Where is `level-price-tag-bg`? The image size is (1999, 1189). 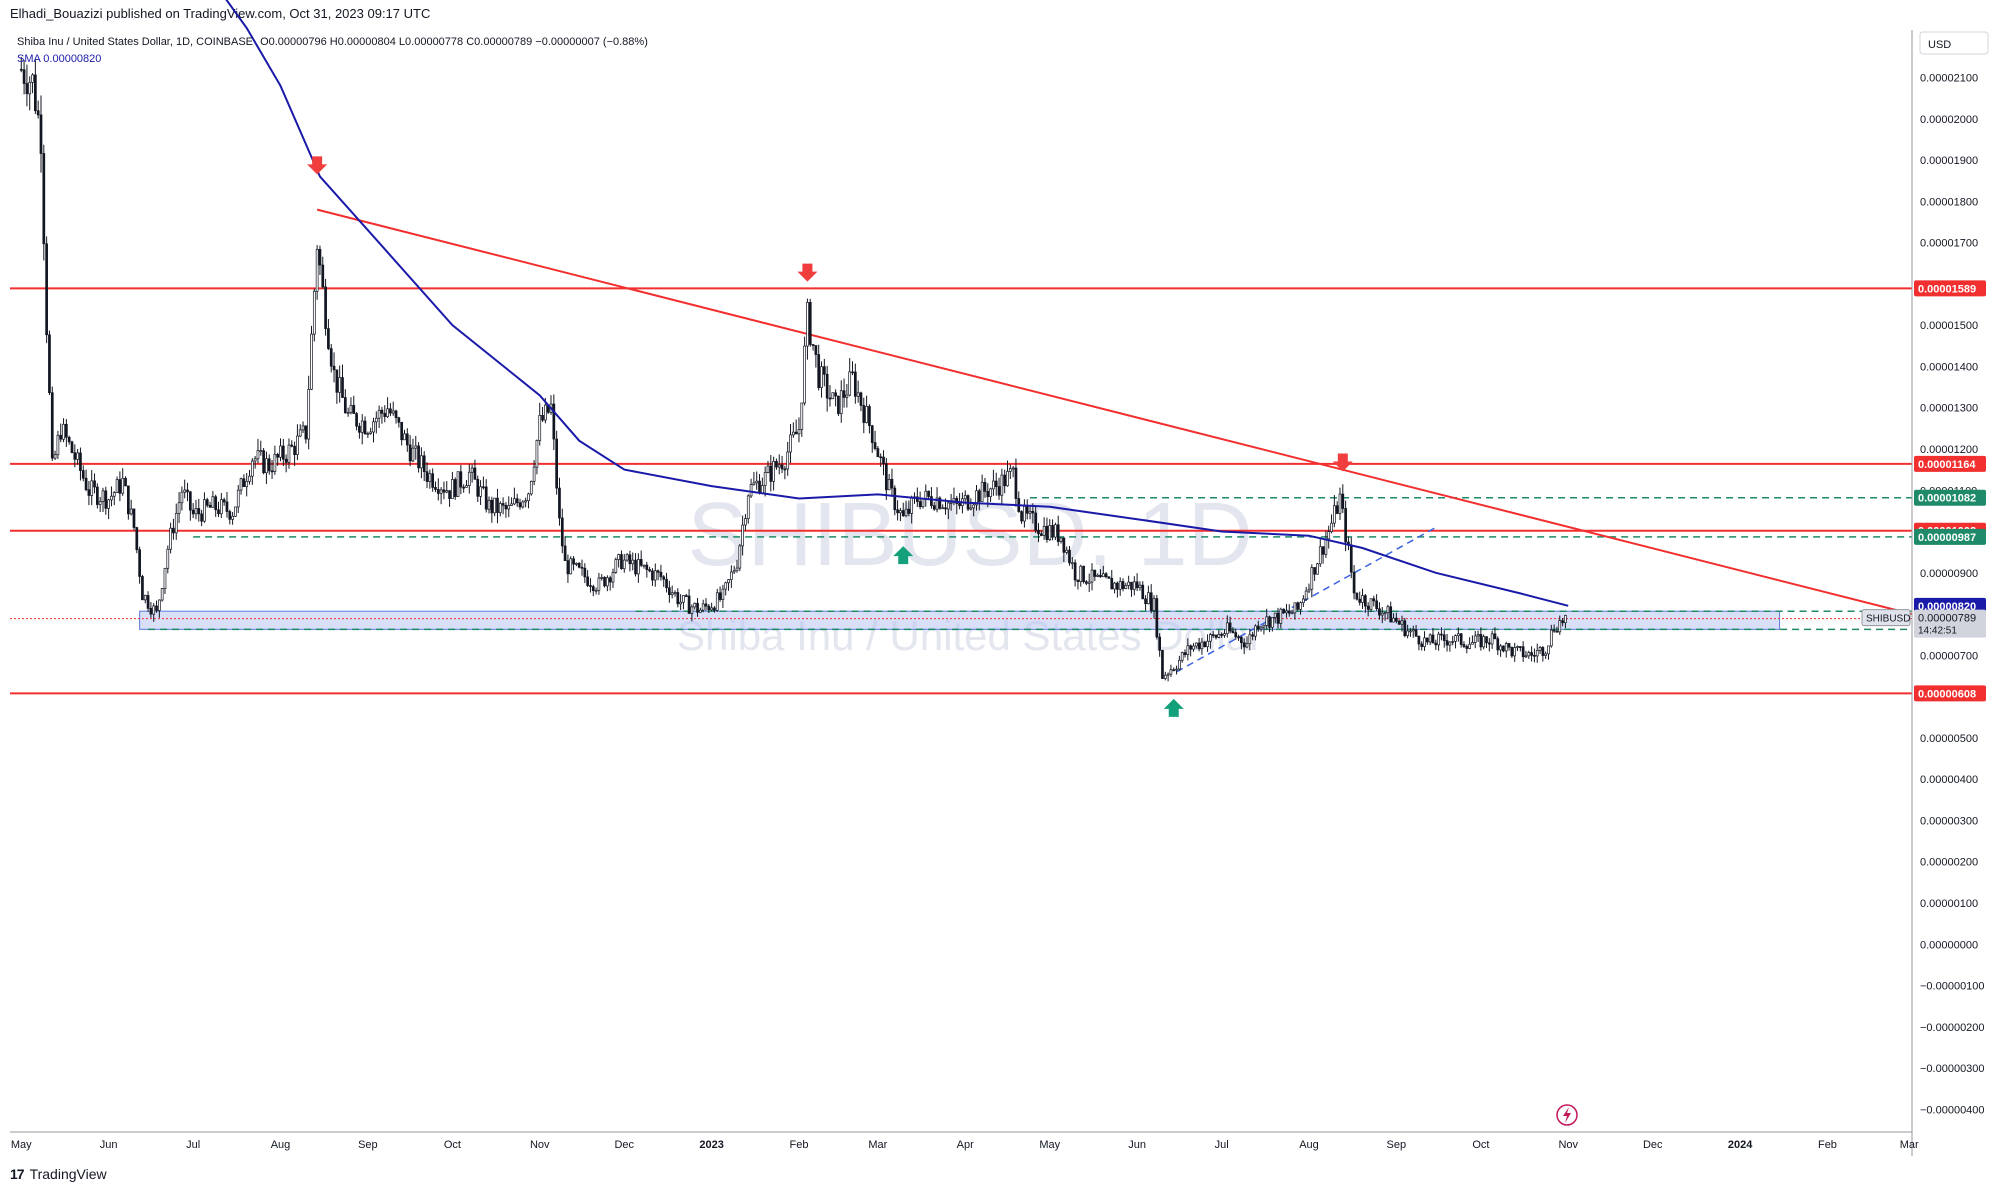 level-price-tag-bg is located at coordinates (1950, 463).